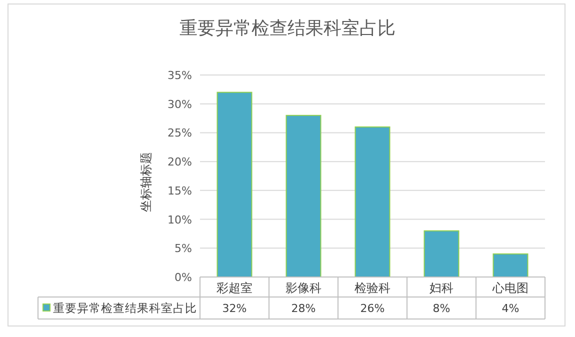  Describe the element at coordinates (146, 182) in the screenshot. I see `y-axis-title: 坐标轴标题` at that location.